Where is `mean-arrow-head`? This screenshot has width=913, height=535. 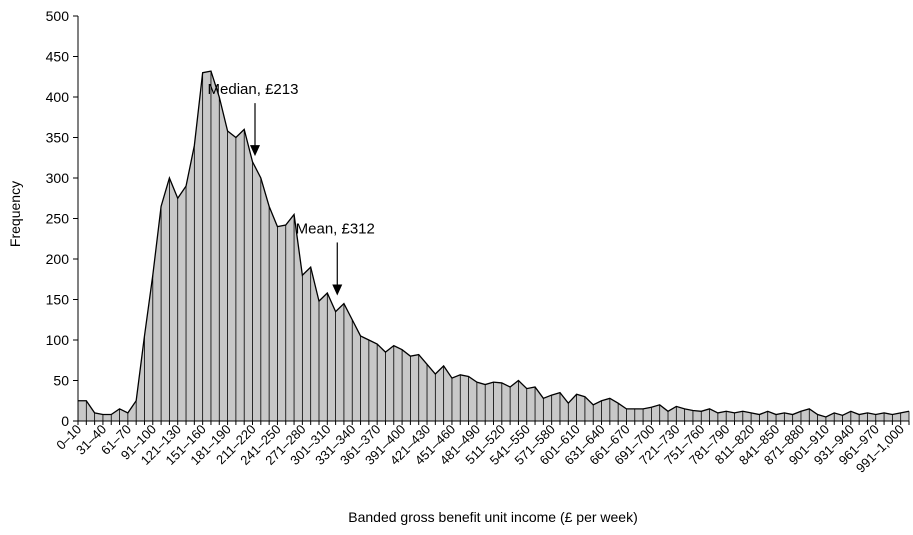
mean-arrow-head is located at coordinates (337, 290).